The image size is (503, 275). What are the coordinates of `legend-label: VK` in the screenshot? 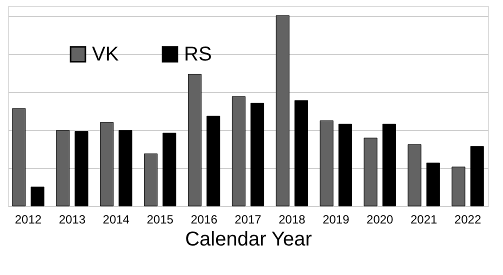 It's located at (106, 54).